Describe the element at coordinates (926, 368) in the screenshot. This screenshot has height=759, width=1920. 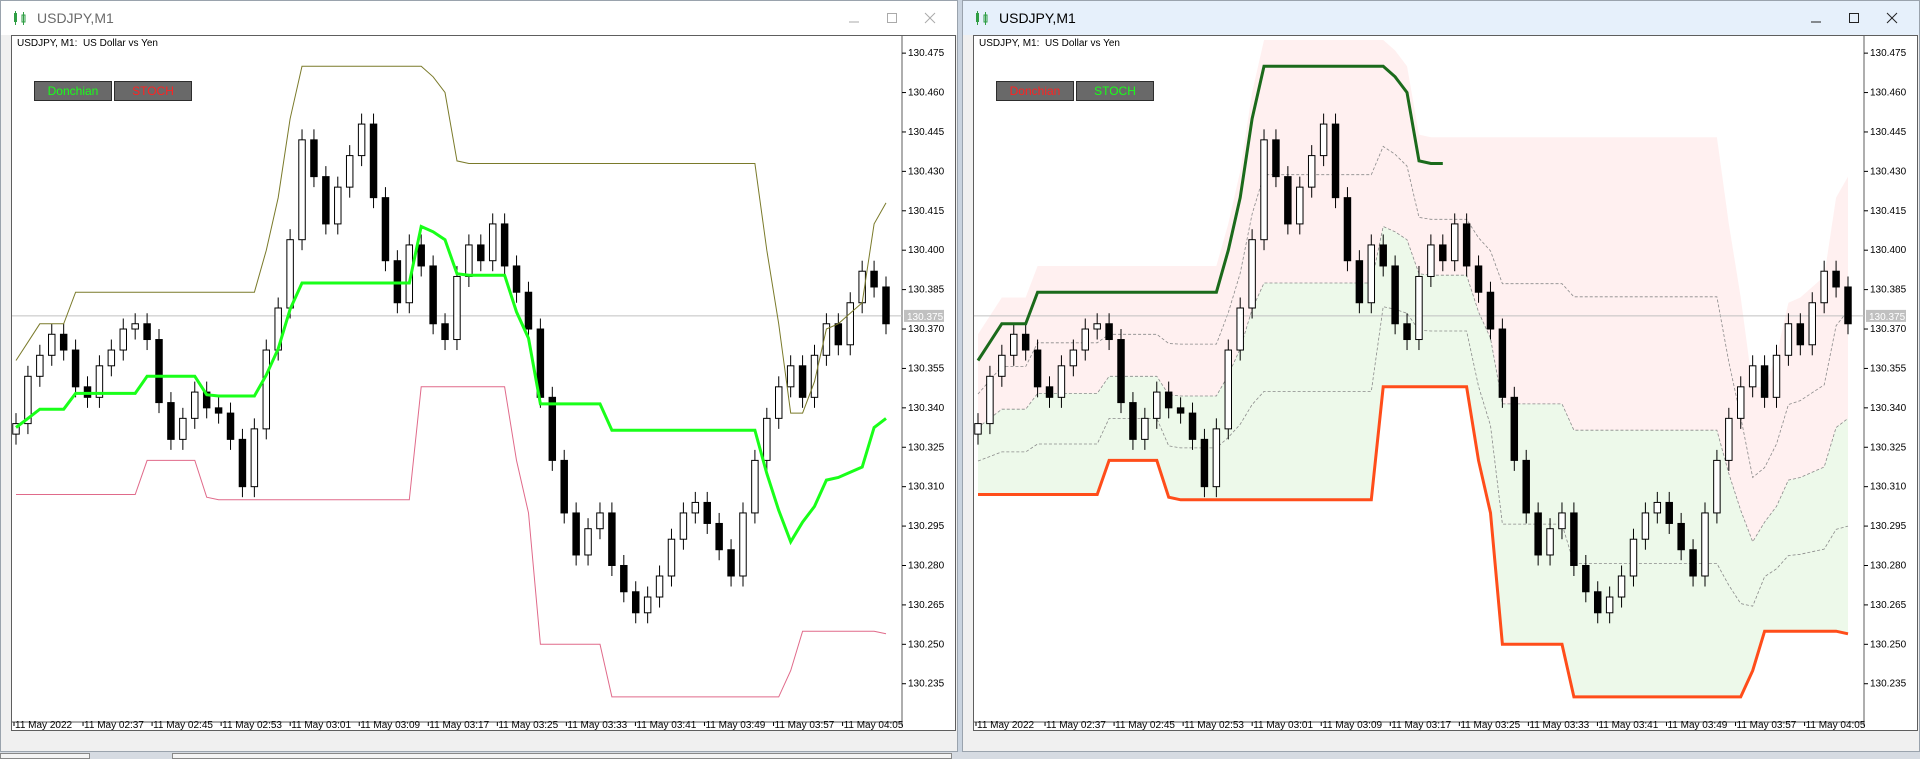
I see `y-tick-label: 130.355` at that location.